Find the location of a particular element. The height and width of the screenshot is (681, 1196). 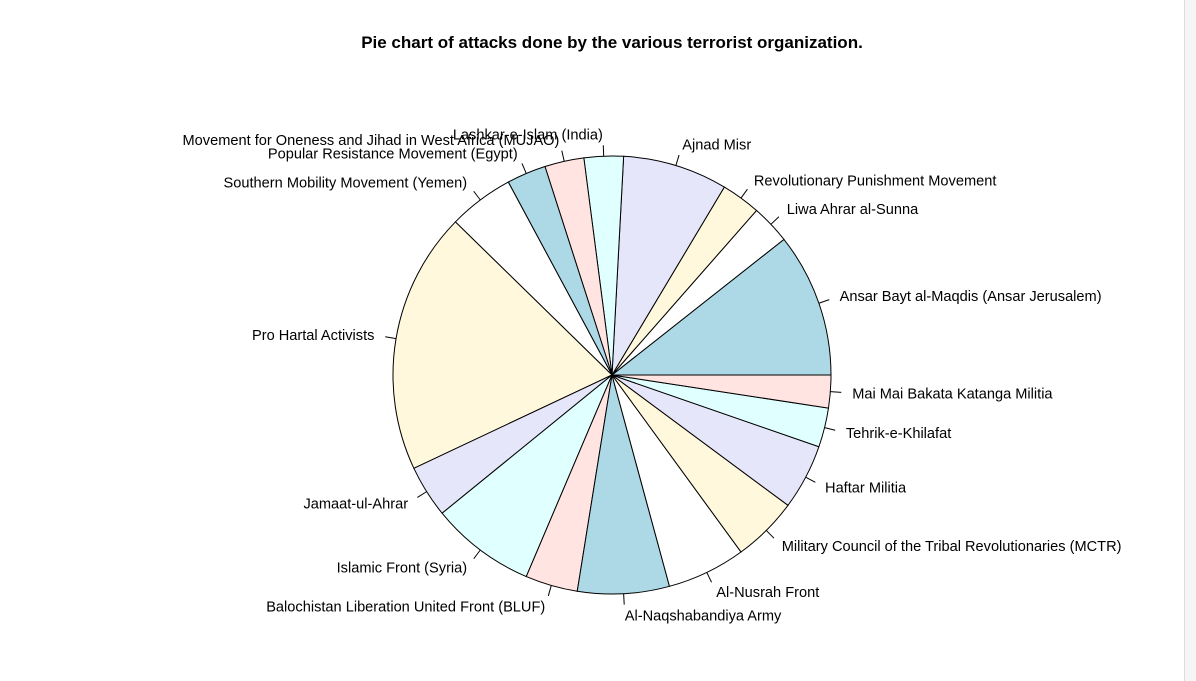

label-tick-military-council-of-the-tribal-revolutionaries-mctr is located at coordinates (770, 534).